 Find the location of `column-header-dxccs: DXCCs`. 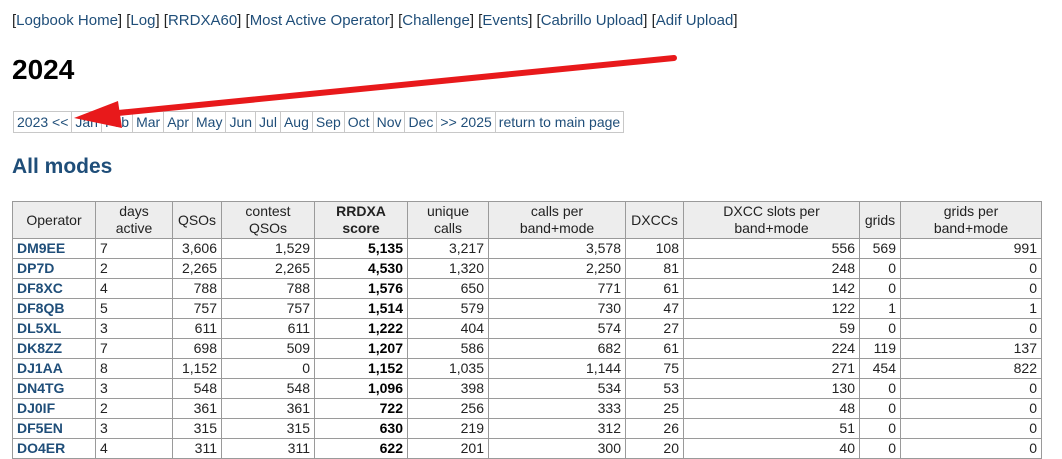

column-header-dxccs: DXCCs is located at coordinates (654, 220).